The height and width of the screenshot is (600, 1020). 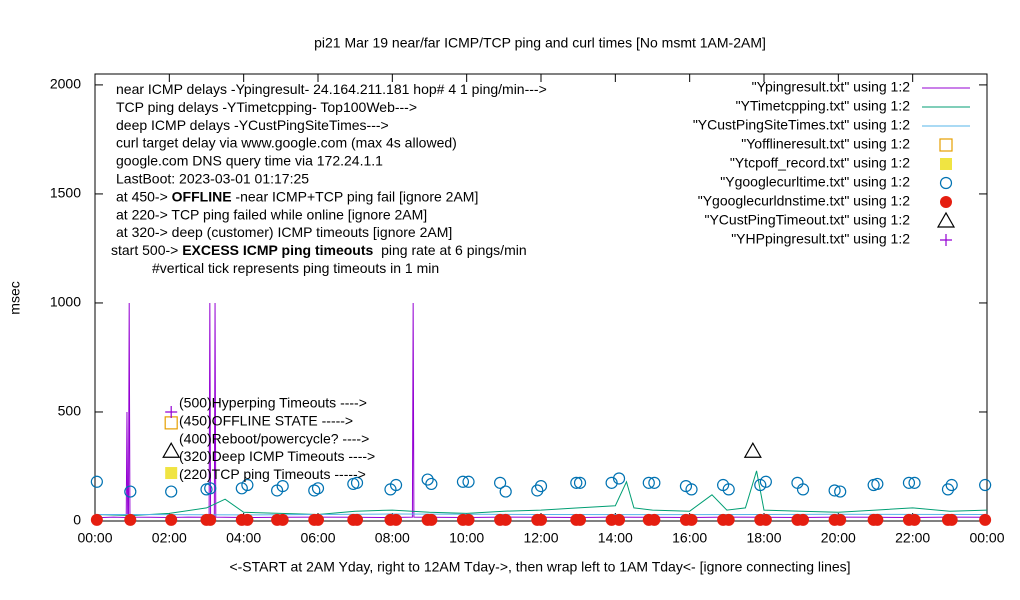 What do you see at coordinates (169, 538) in the screenshot?
I see `x-tick-label: 02:00` at bounding box center [169, 538].